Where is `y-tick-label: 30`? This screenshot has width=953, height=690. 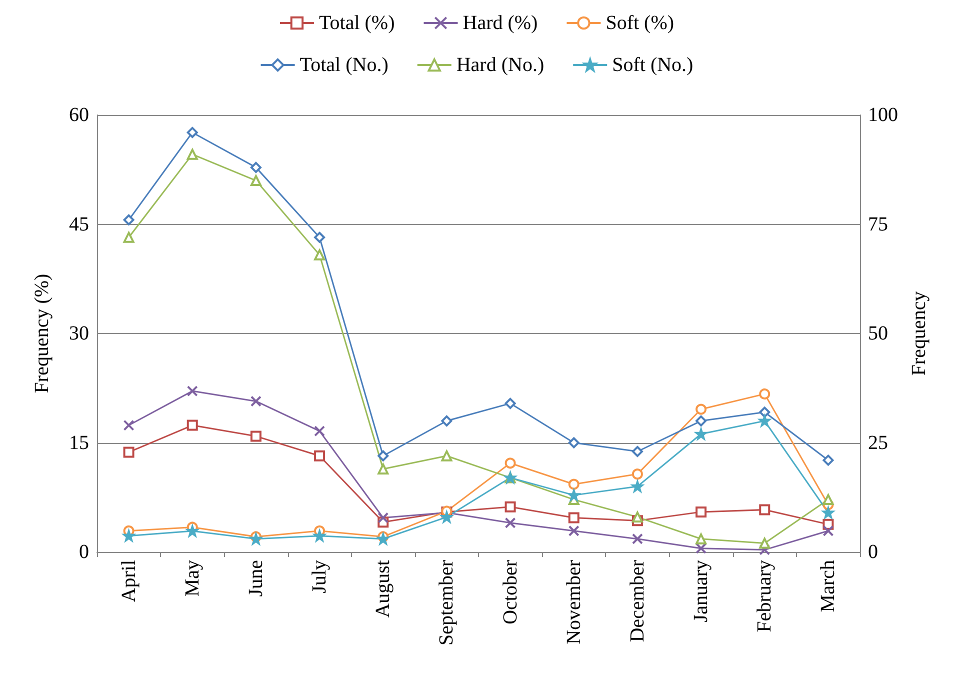 y-tick-label: 30 is located at coordinates (79, 333).